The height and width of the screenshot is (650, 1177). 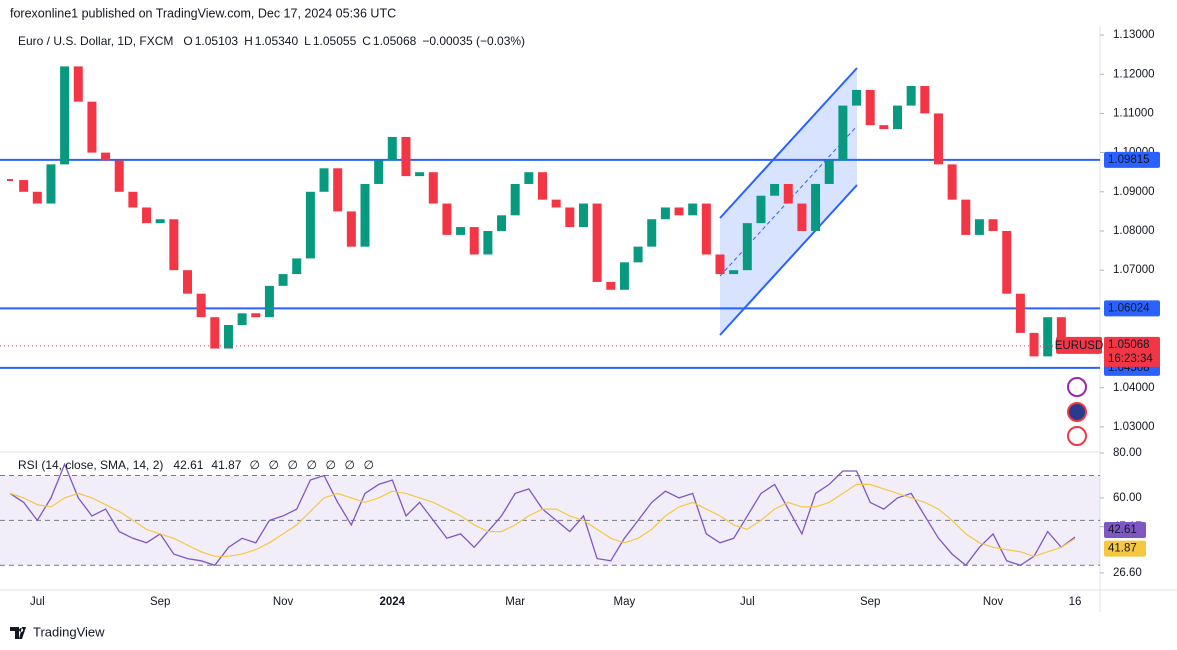 I want to click on ohlc-key: O, so click(x=187, y=41).